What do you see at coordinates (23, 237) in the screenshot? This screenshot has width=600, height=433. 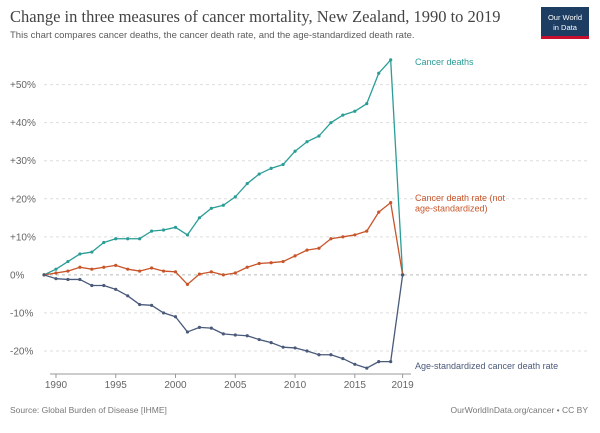 I see `y-tick-label: +10%` at bounding box center [23, 237].